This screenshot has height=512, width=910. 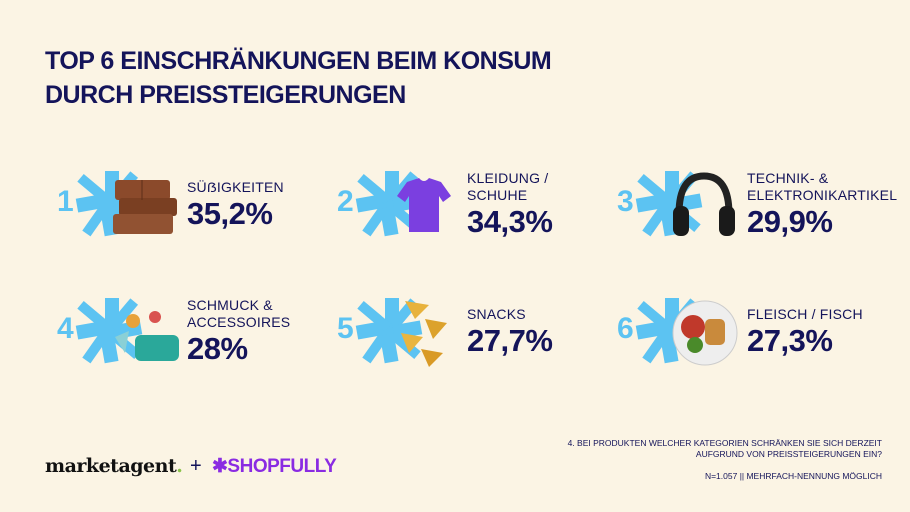 I want to click on tshirt-image, so click(x=424, y=205).